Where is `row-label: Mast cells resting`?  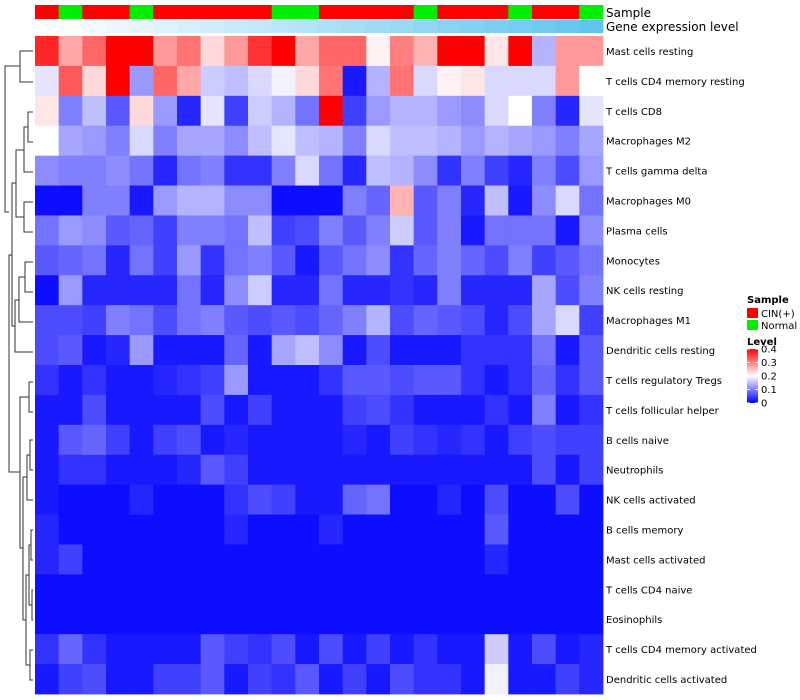 row-label: Mast cells resting is located at coordinates (649, 52).